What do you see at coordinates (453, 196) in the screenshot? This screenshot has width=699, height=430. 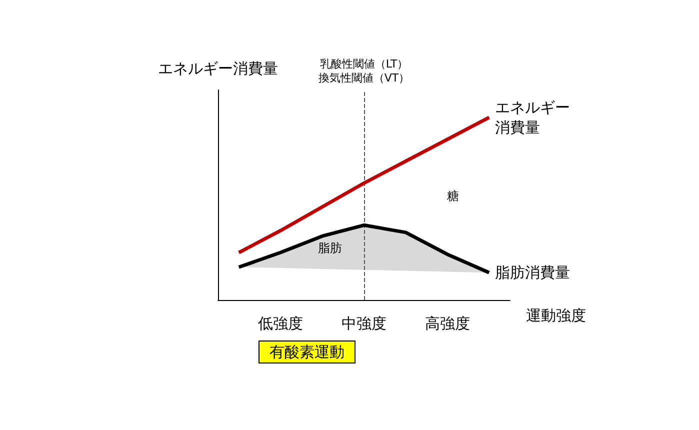 I see `annotation: 糖` at bounding box center [453, 196].